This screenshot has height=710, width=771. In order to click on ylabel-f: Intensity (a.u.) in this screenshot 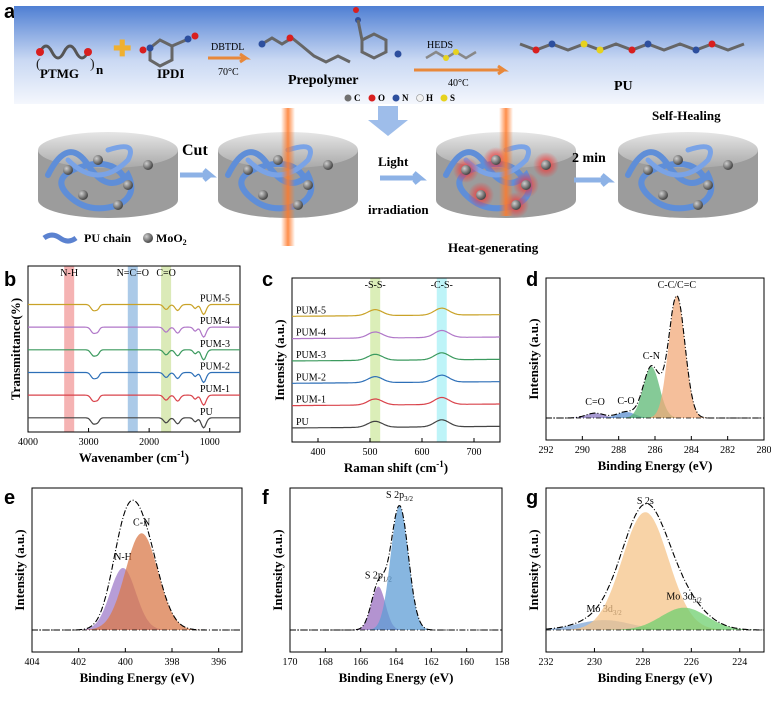, I will do `click(277, 569)`.